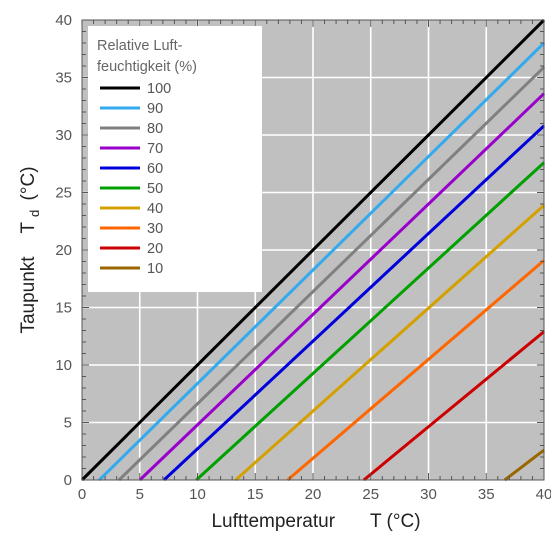 The width and height of the screenshot is (551, 539). I want to click on legend-title-line-2: feuchtigkeit (%), so click(147, 67).